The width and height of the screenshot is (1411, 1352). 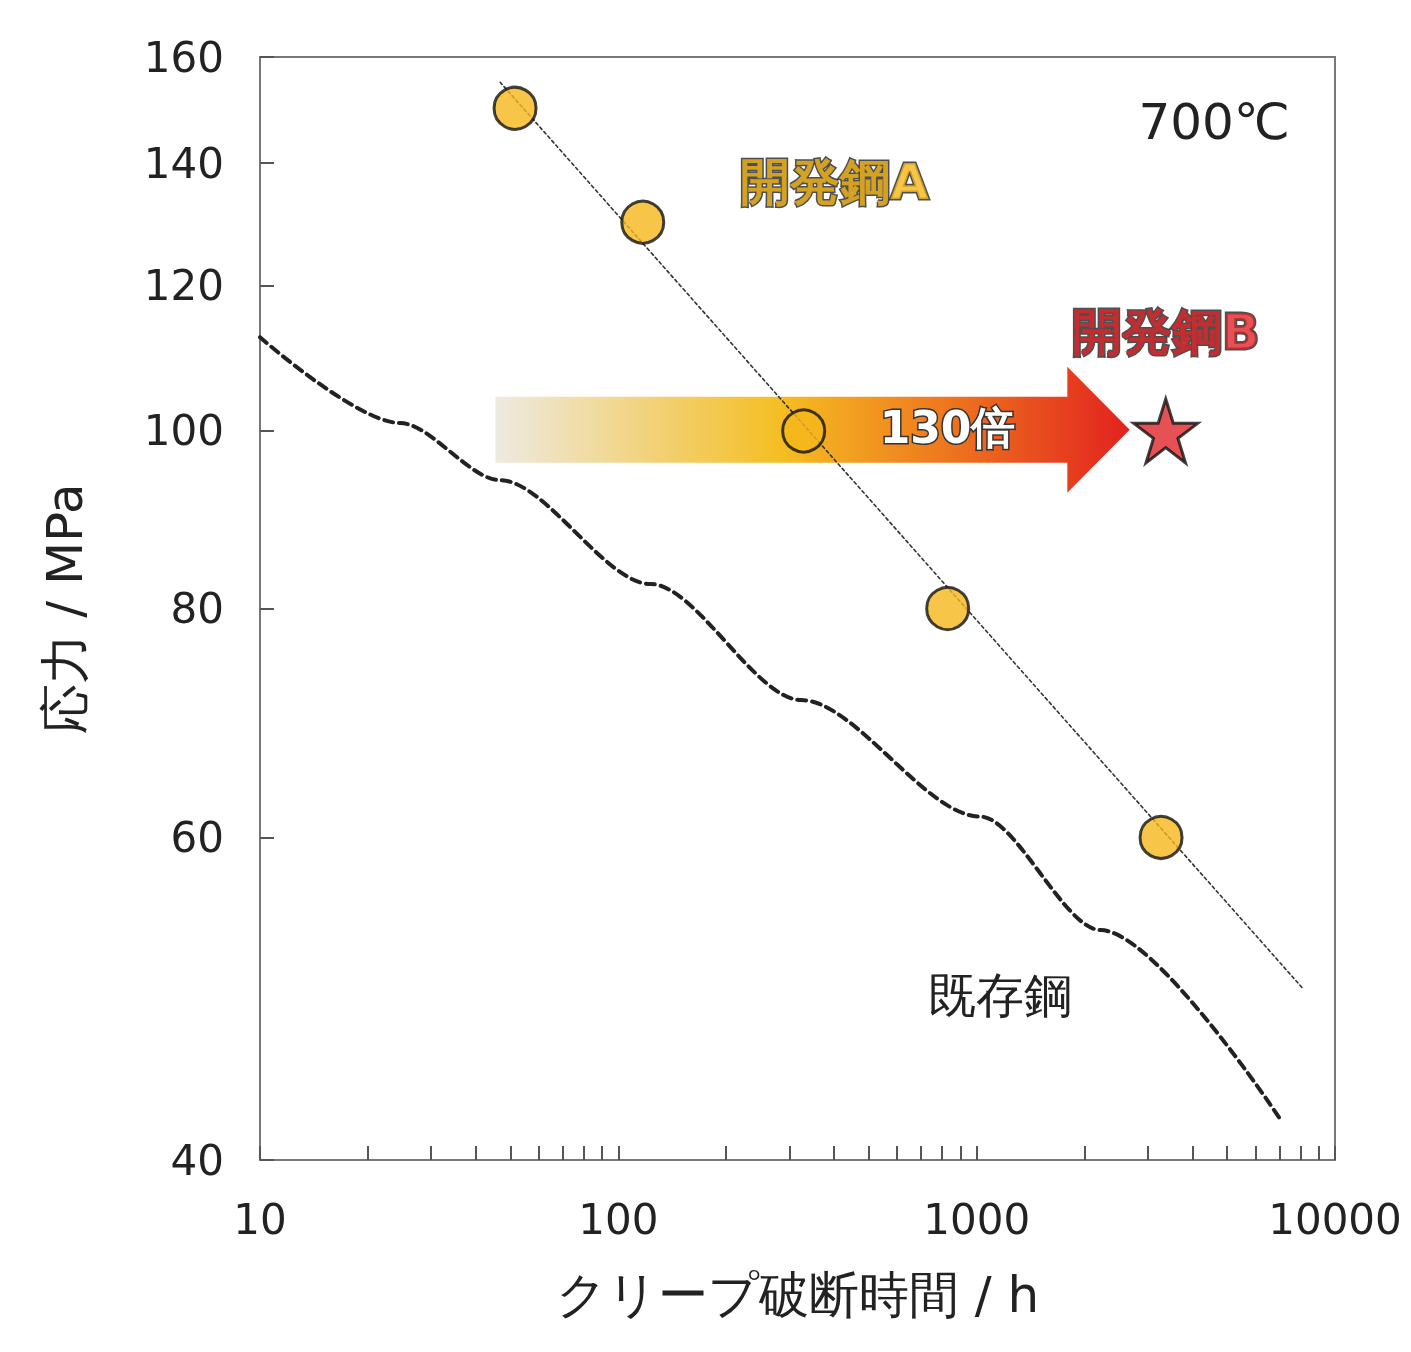 What do you see at coordinates (999, 995) in the screenshot?
I see `series-label: 既存鋼` at bounding box center [999, 995].